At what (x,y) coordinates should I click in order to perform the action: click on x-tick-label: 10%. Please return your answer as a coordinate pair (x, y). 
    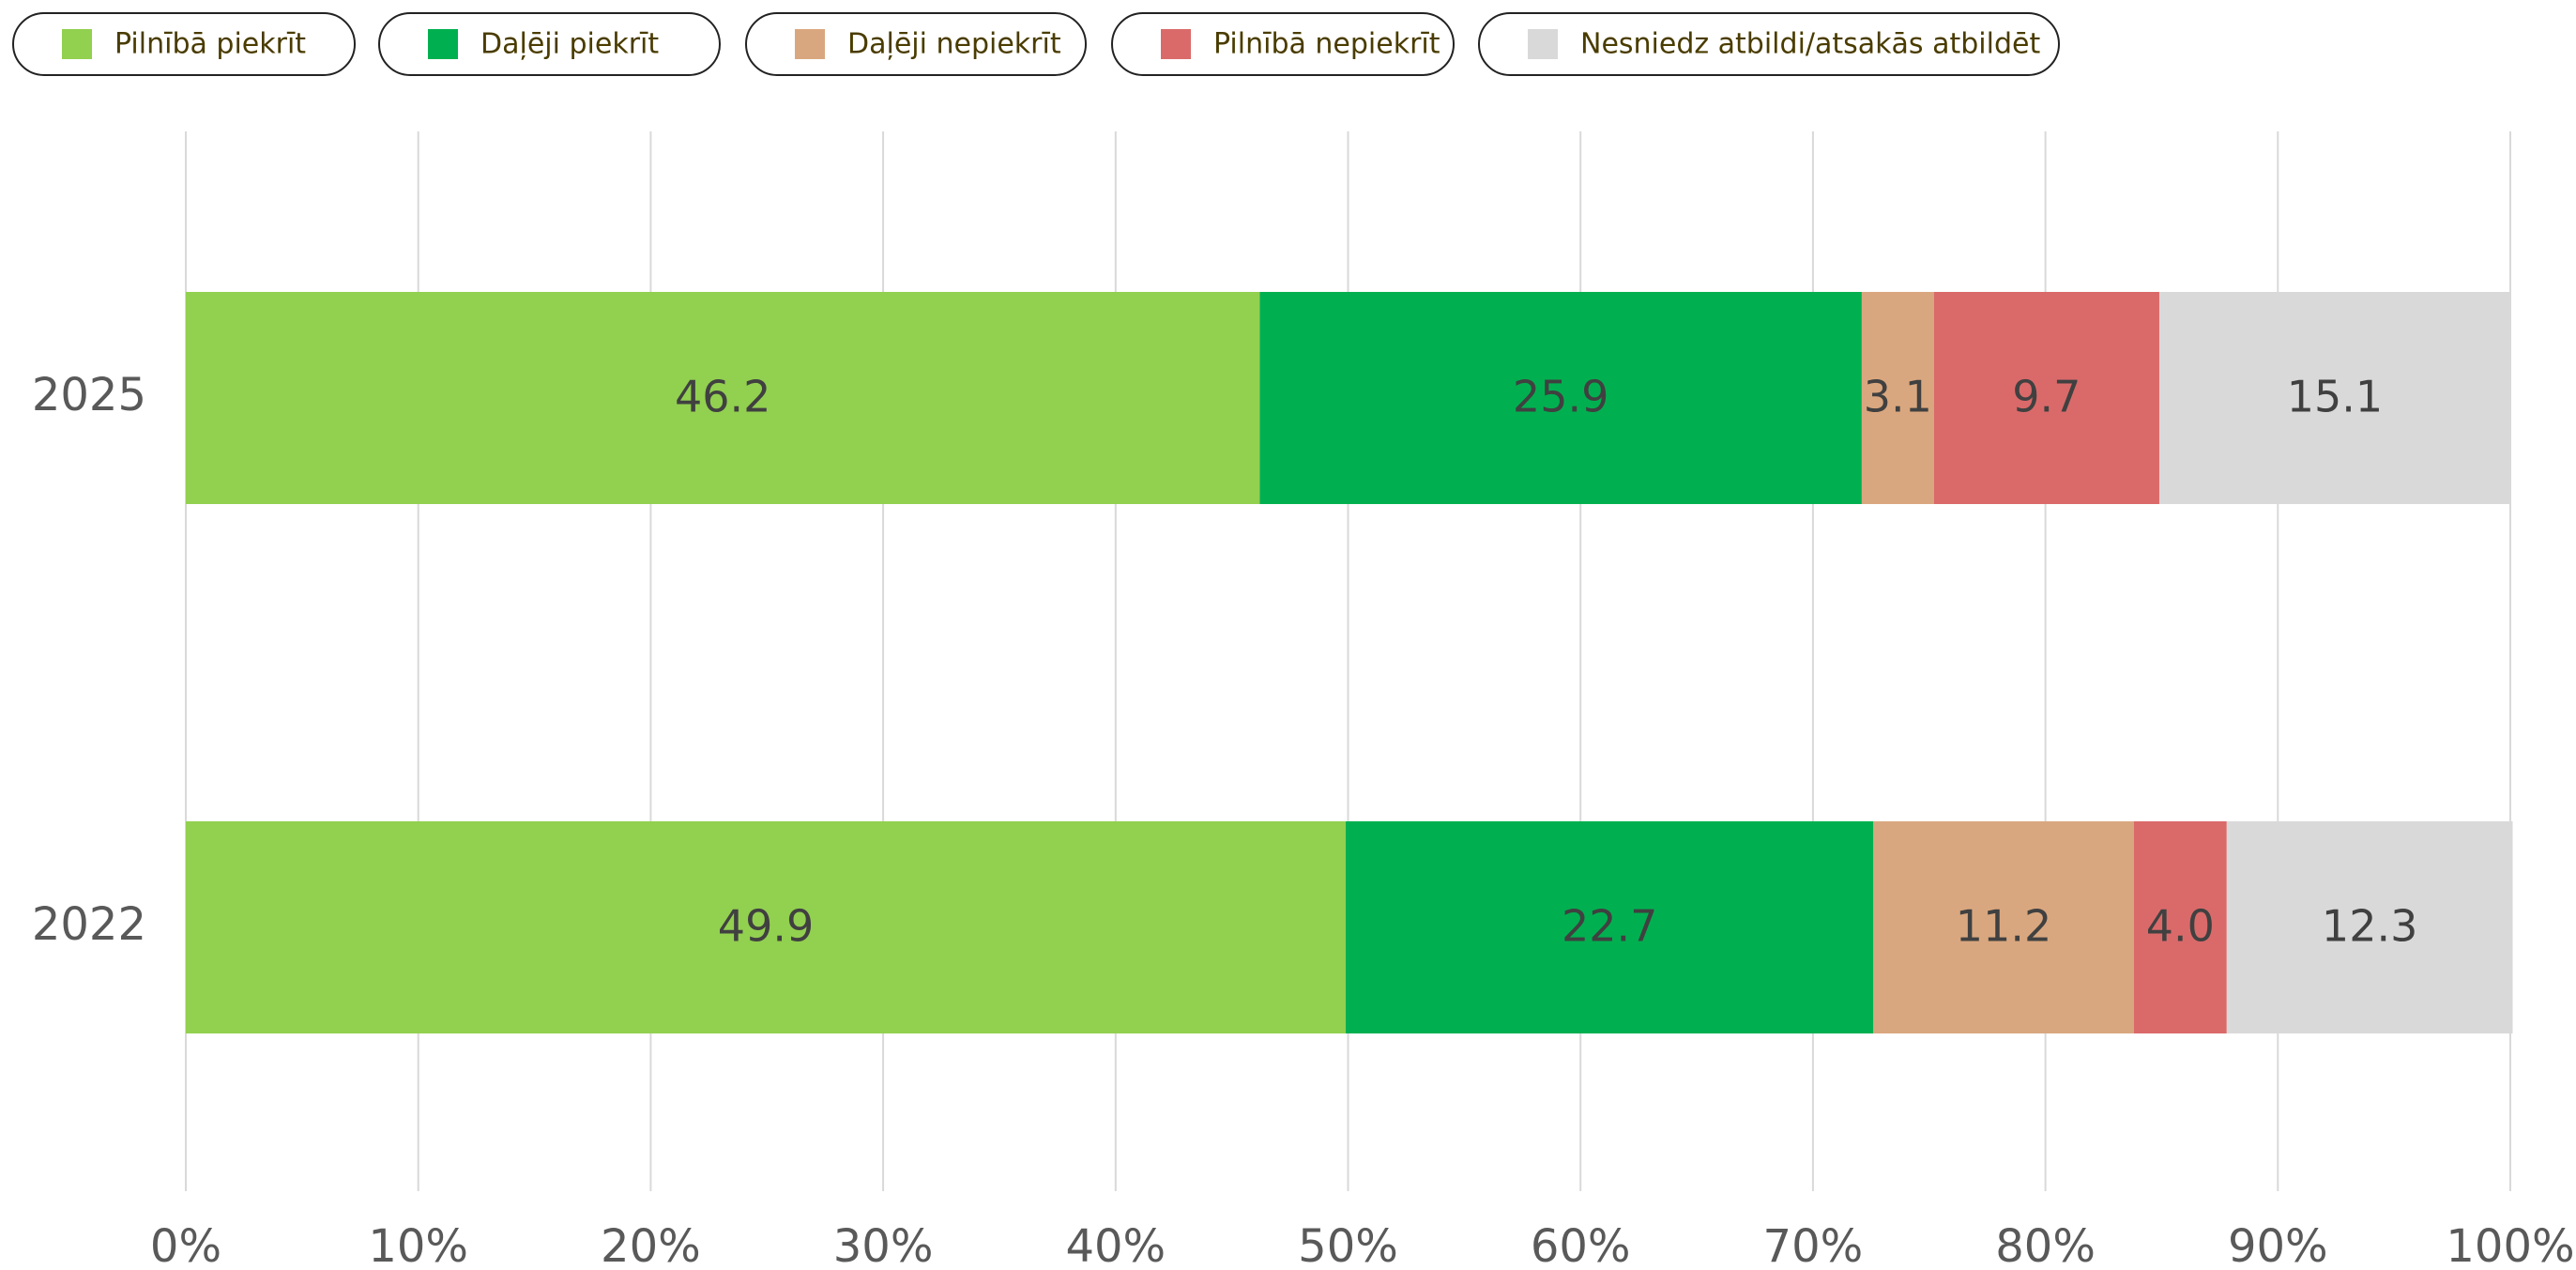
    Looking at the image, I should click on (418, 1245).